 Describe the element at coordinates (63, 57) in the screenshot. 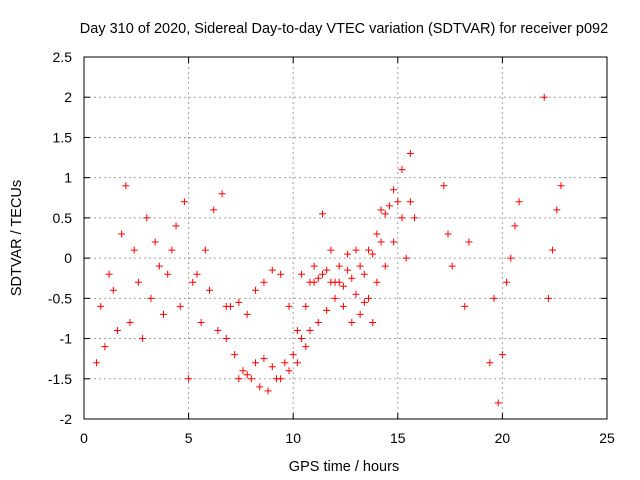

I see `y-tick-label: 2.5` at that location.